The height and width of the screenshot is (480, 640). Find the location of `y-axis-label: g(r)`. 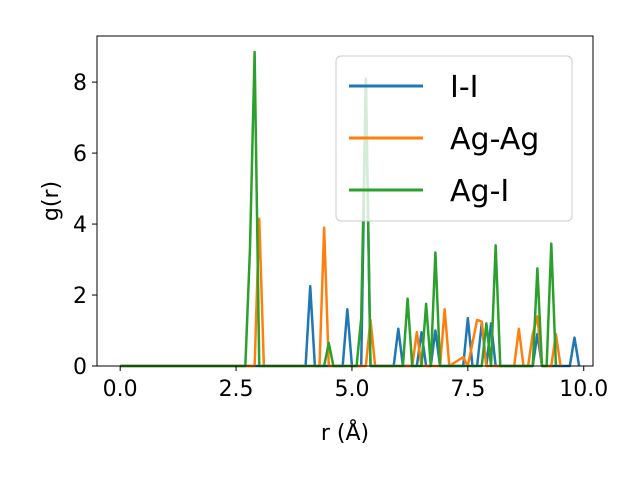

y-axis-label: g(r) is located at coordinates (51, 201).